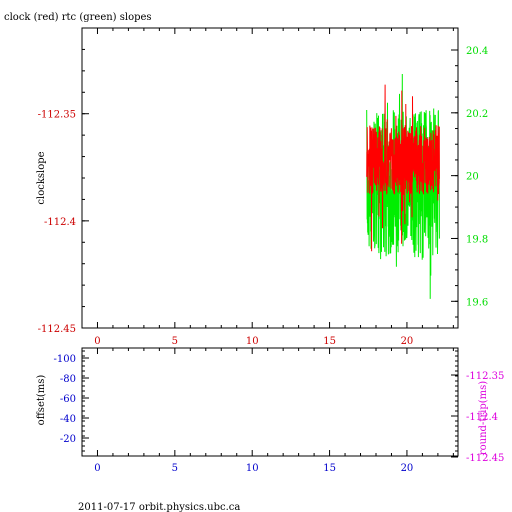 The width and height of the screenshot is (512, 512). Describe the element at coordinates (477, 114) in the screenshot. I see `top-right-ytick-label: 20.2` at that location.